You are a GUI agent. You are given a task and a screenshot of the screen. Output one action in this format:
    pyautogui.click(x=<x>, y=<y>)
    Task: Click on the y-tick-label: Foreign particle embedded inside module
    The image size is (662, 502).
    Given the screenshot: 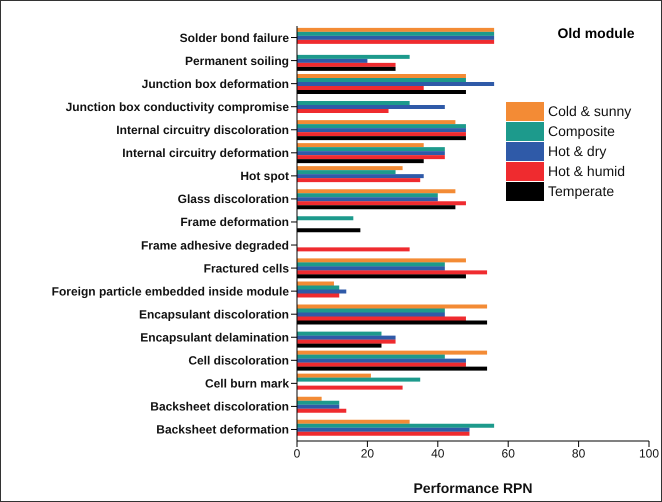 What is the action you would take?
    pyautogui.click(x=171, y=291)
    